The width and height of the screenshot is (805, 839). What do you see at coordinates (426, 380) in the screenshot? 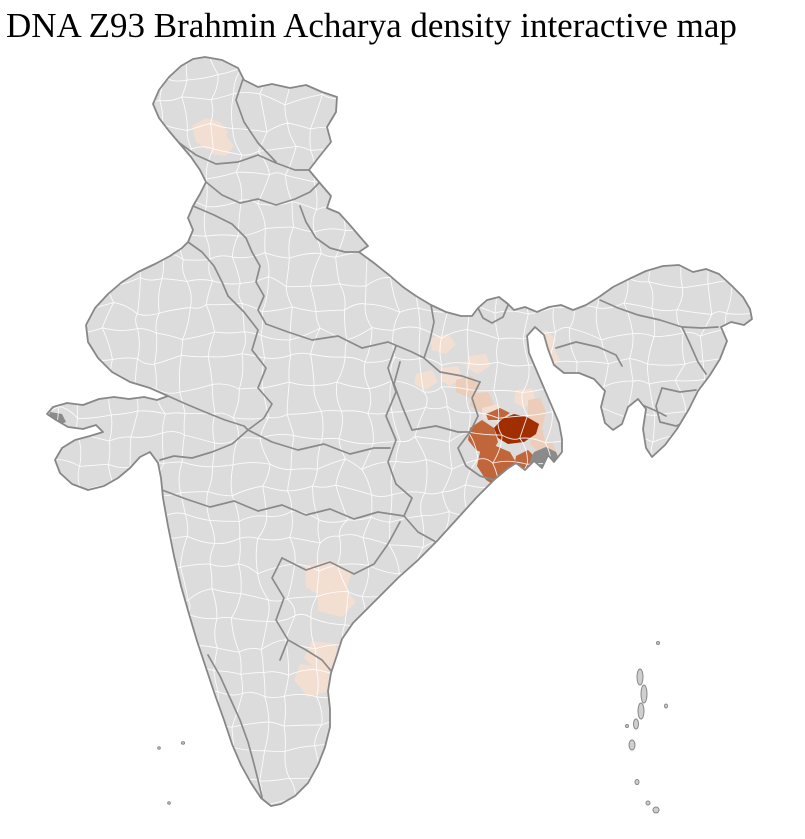
I see `district-bihar-b` at bounding box center [426, 380].